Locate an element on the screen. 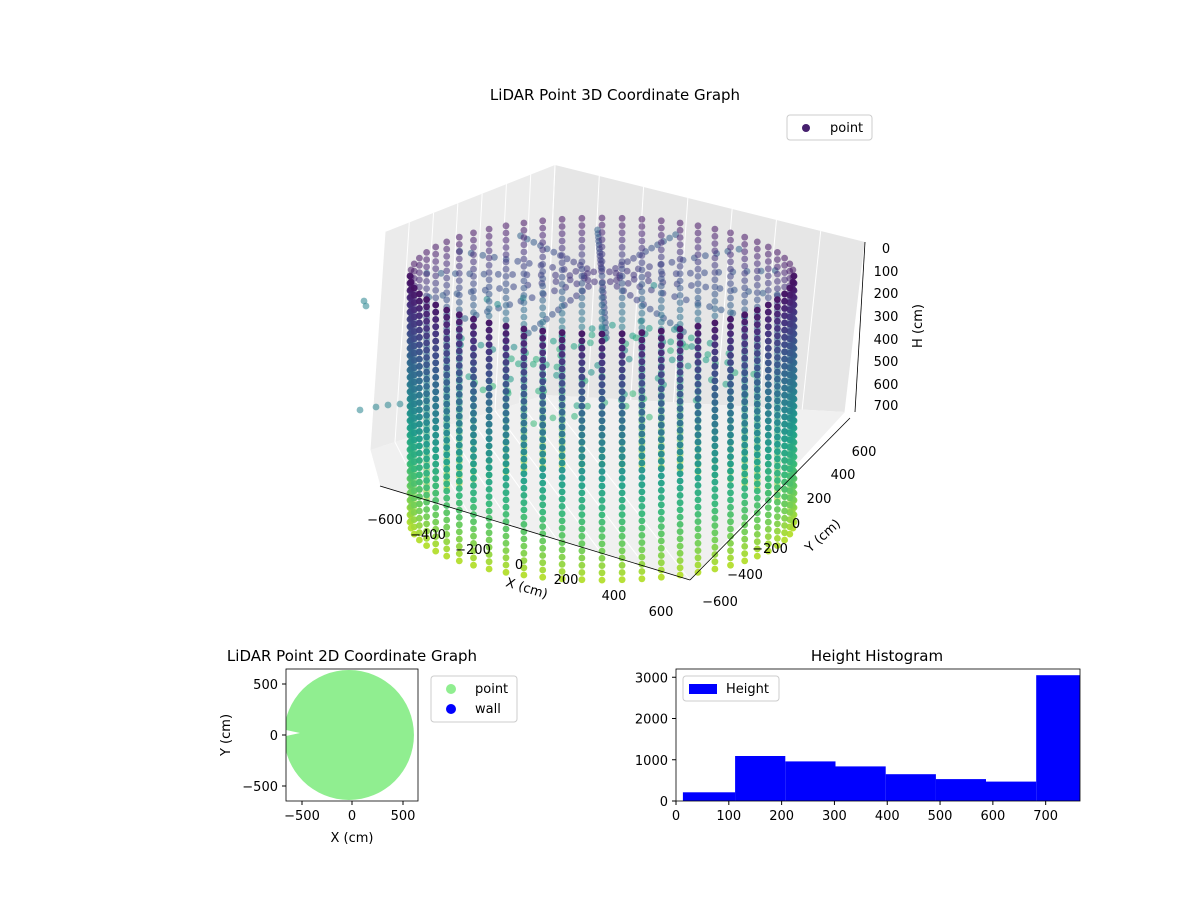 The width and height of the screenshot is (1200, 900). x-tick-label: 0 is located at coordinates (676, 816).